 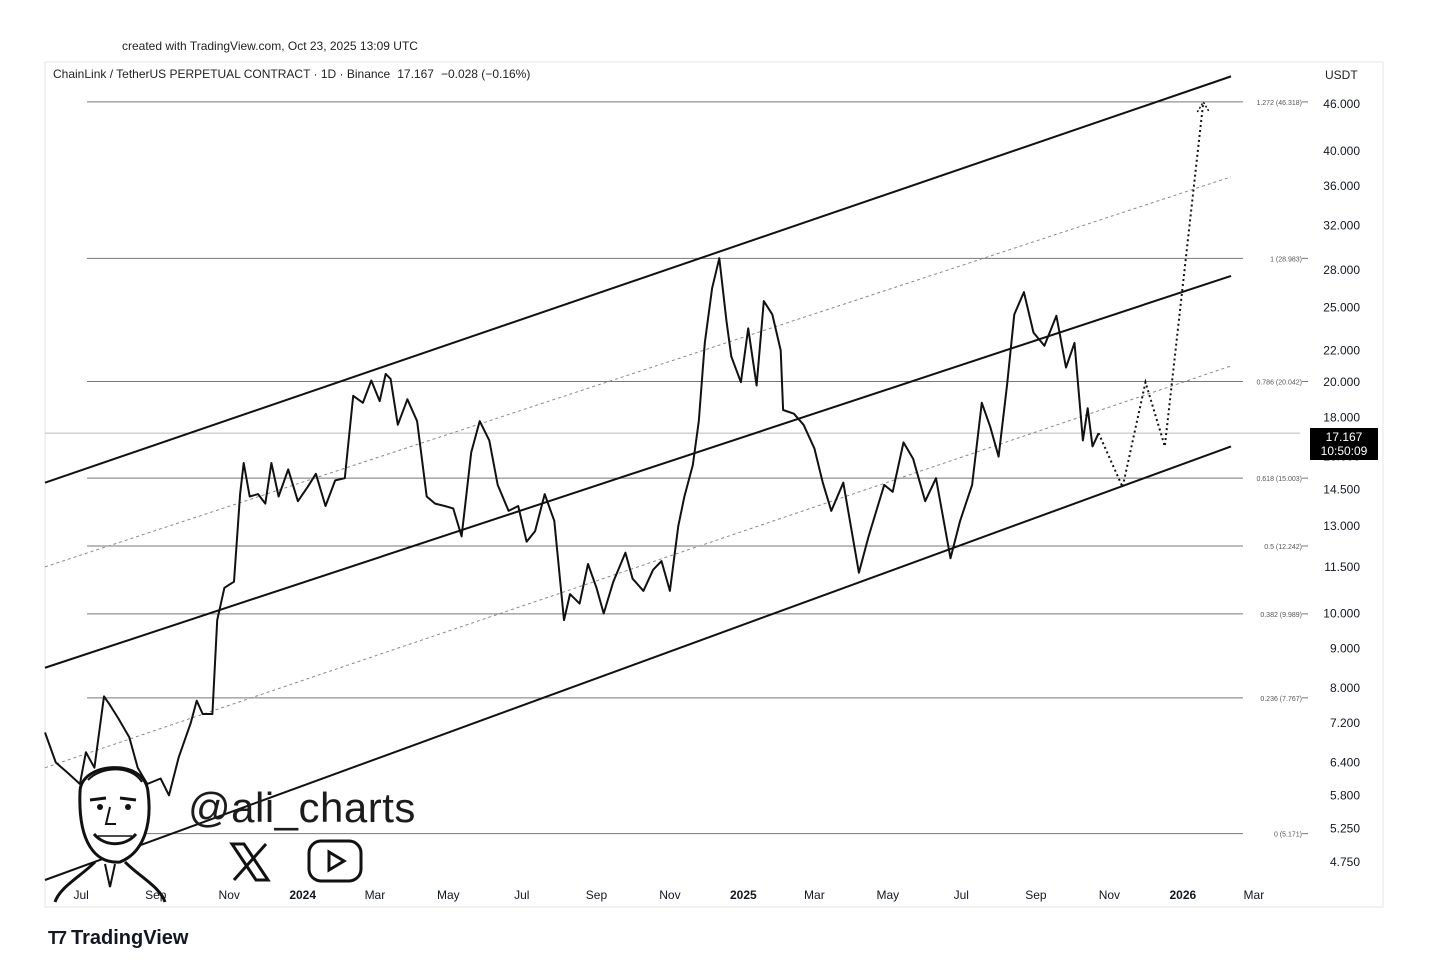 I want to click on fib-level-label: 1 (28.983), so click(x=1286, y=259).